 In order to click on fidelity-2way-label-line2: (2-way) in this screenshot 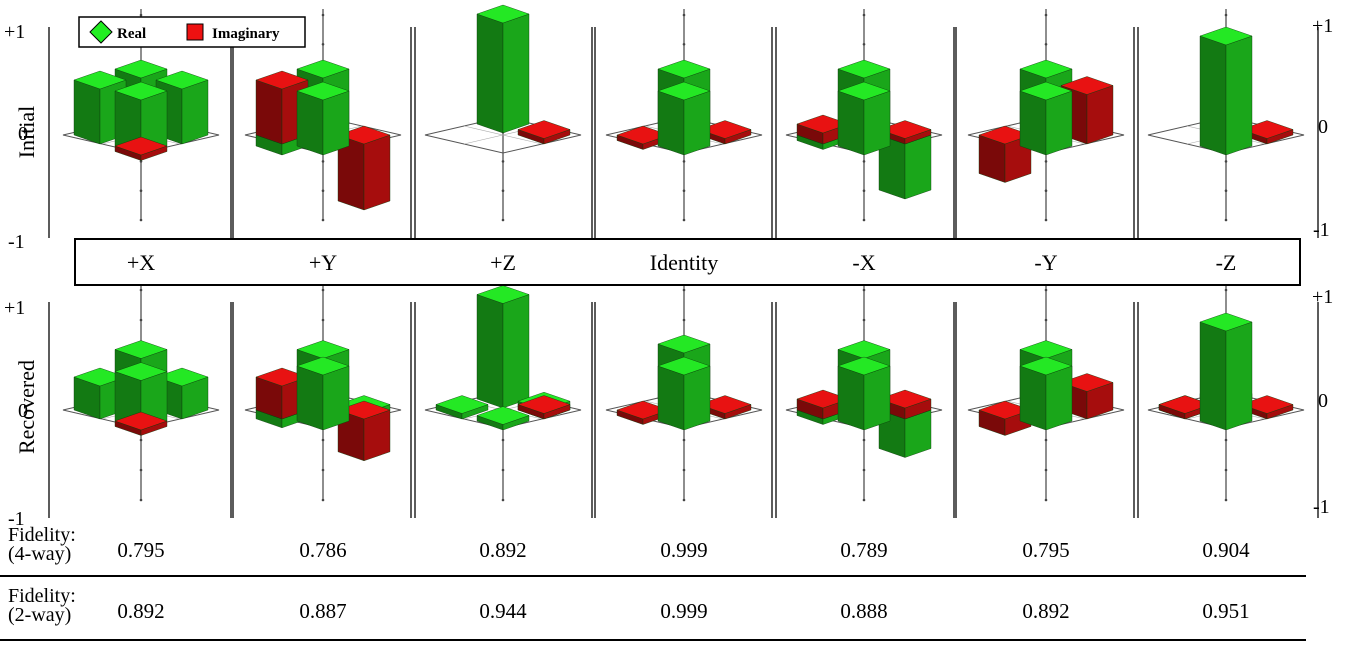, I will do `click(39, 615)`.